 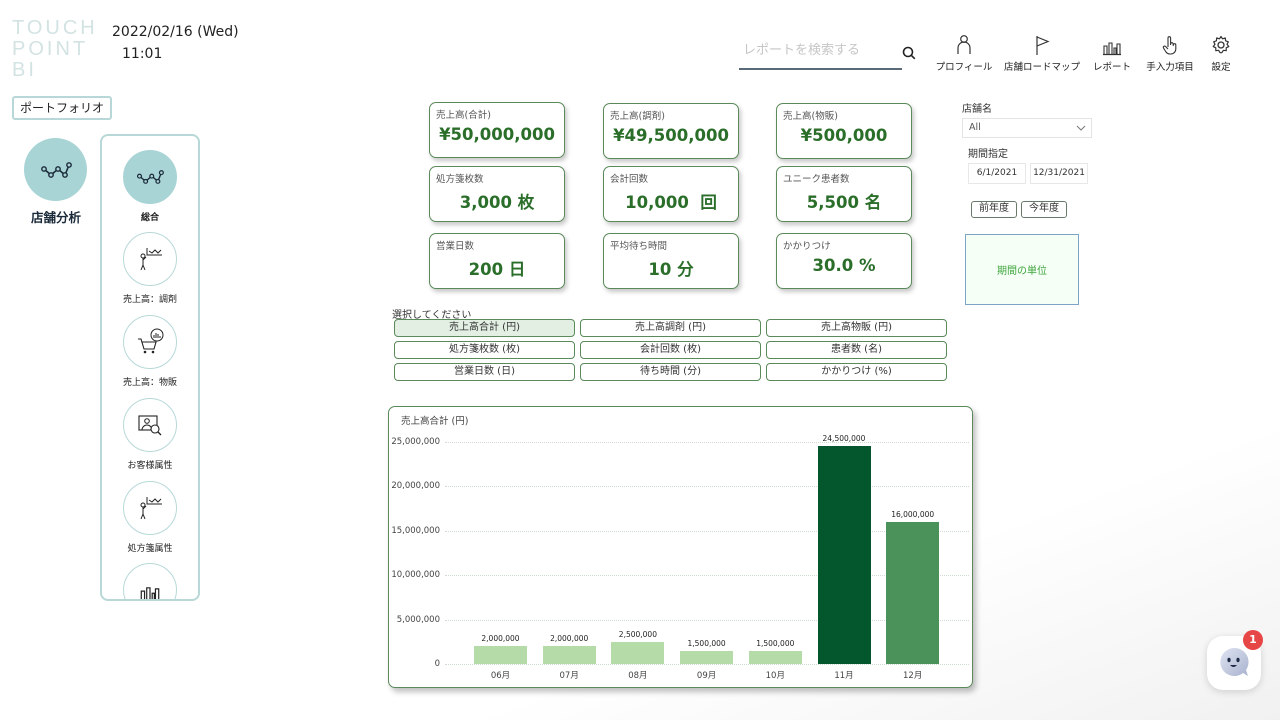 I want to click on store-select: All, so click(x=1027, y=128).